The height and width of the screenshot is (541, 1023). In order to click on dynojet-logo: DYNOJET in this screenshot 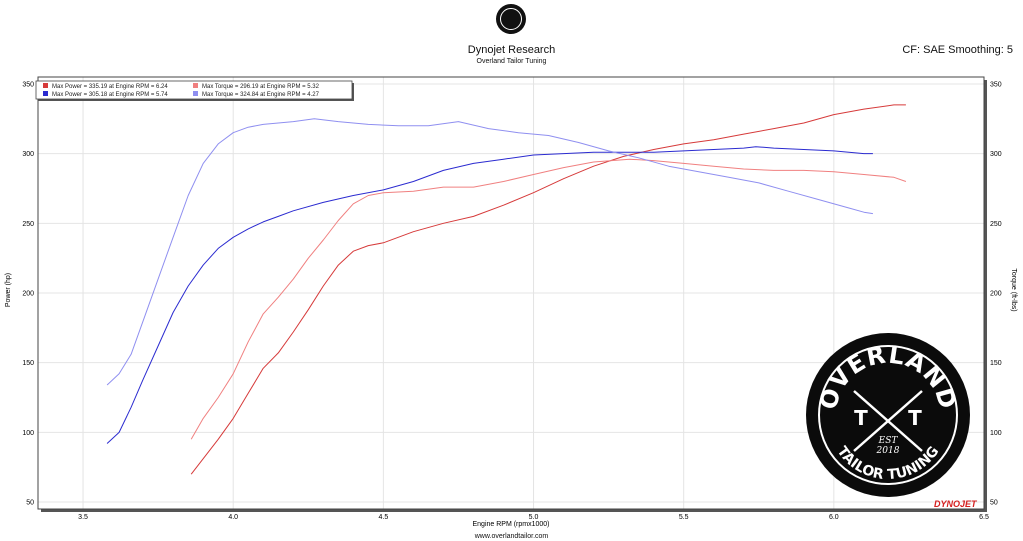, I will do `click(955, 504)`.